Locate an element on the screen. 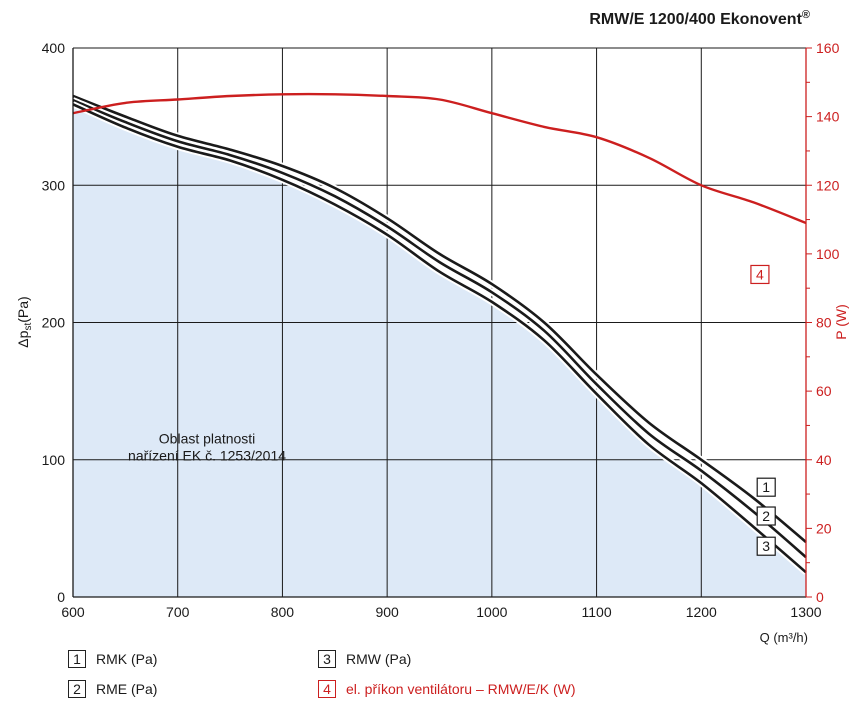 The width and height of the screenshot is (868, 723). y-tick-label-left: 400 is located at coordinates (54, 48).